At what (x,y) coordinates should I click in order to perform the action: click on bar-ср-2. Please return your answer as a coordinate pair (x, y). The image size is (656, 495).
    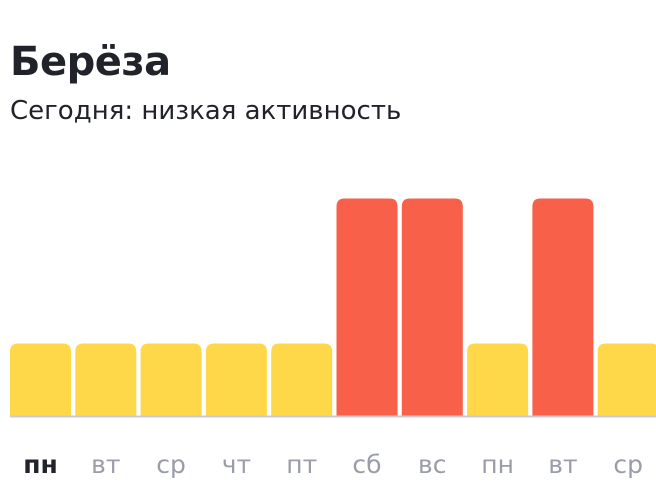
    Looking at the image, I should click on (171, 379).